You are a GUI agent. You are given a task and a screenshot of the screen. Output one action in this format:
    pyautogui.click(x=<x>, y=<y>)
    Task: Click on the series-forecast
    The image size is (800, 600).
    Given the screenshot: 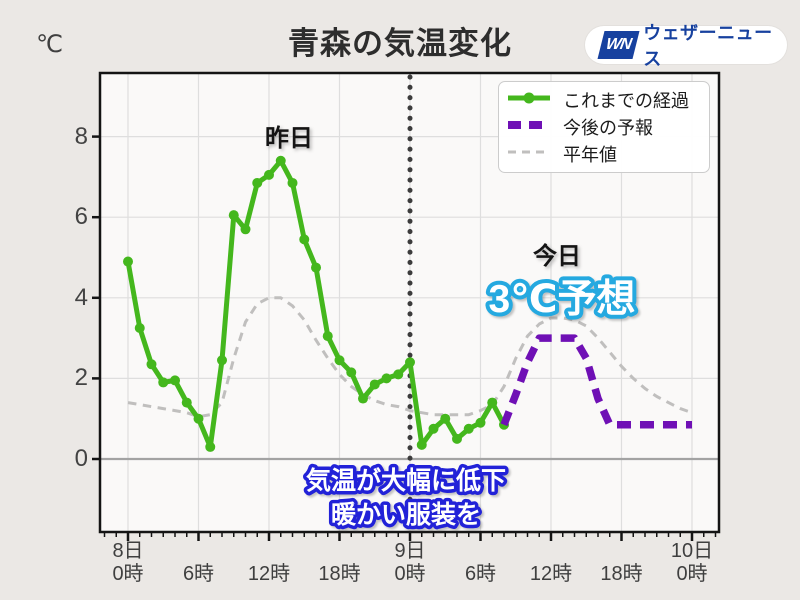 What is the action you would take?
    pyautogui.click(x=596, y=381)
    